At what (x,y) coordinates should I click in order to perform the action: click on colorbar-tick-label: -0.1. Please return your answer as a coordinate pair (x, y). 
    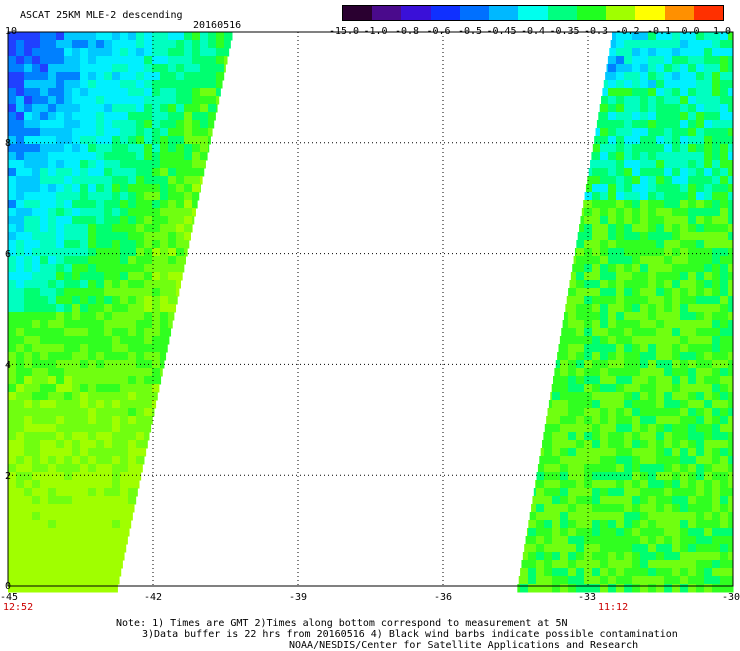
    Looking at the image, I should click on (659, 31).